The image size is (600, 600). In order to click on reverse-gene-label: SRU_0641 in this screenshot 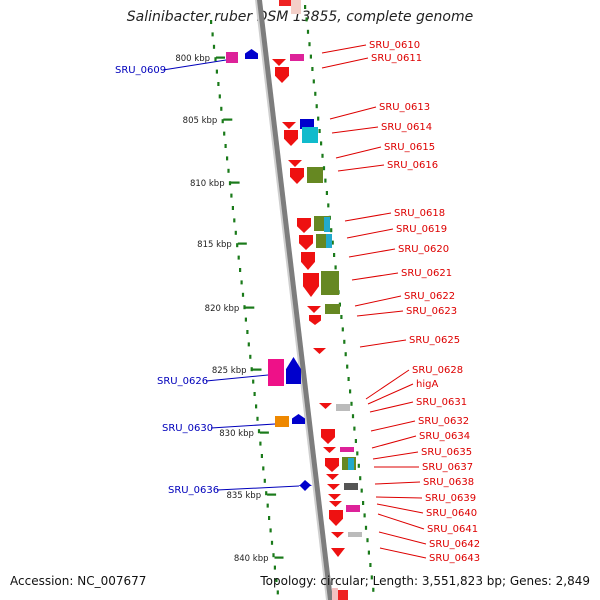, I will do `click(452, 529)`.